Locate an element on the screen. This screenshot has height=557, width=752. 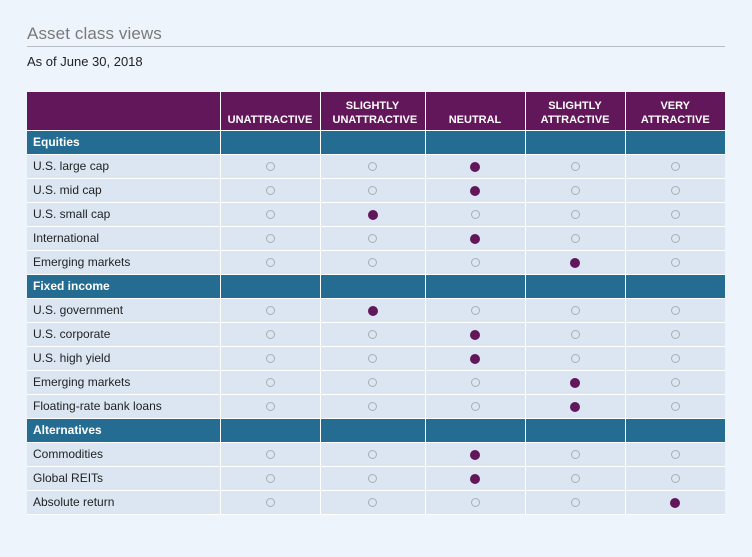
table-row: Absolute return is located at coordinates (376, 502).